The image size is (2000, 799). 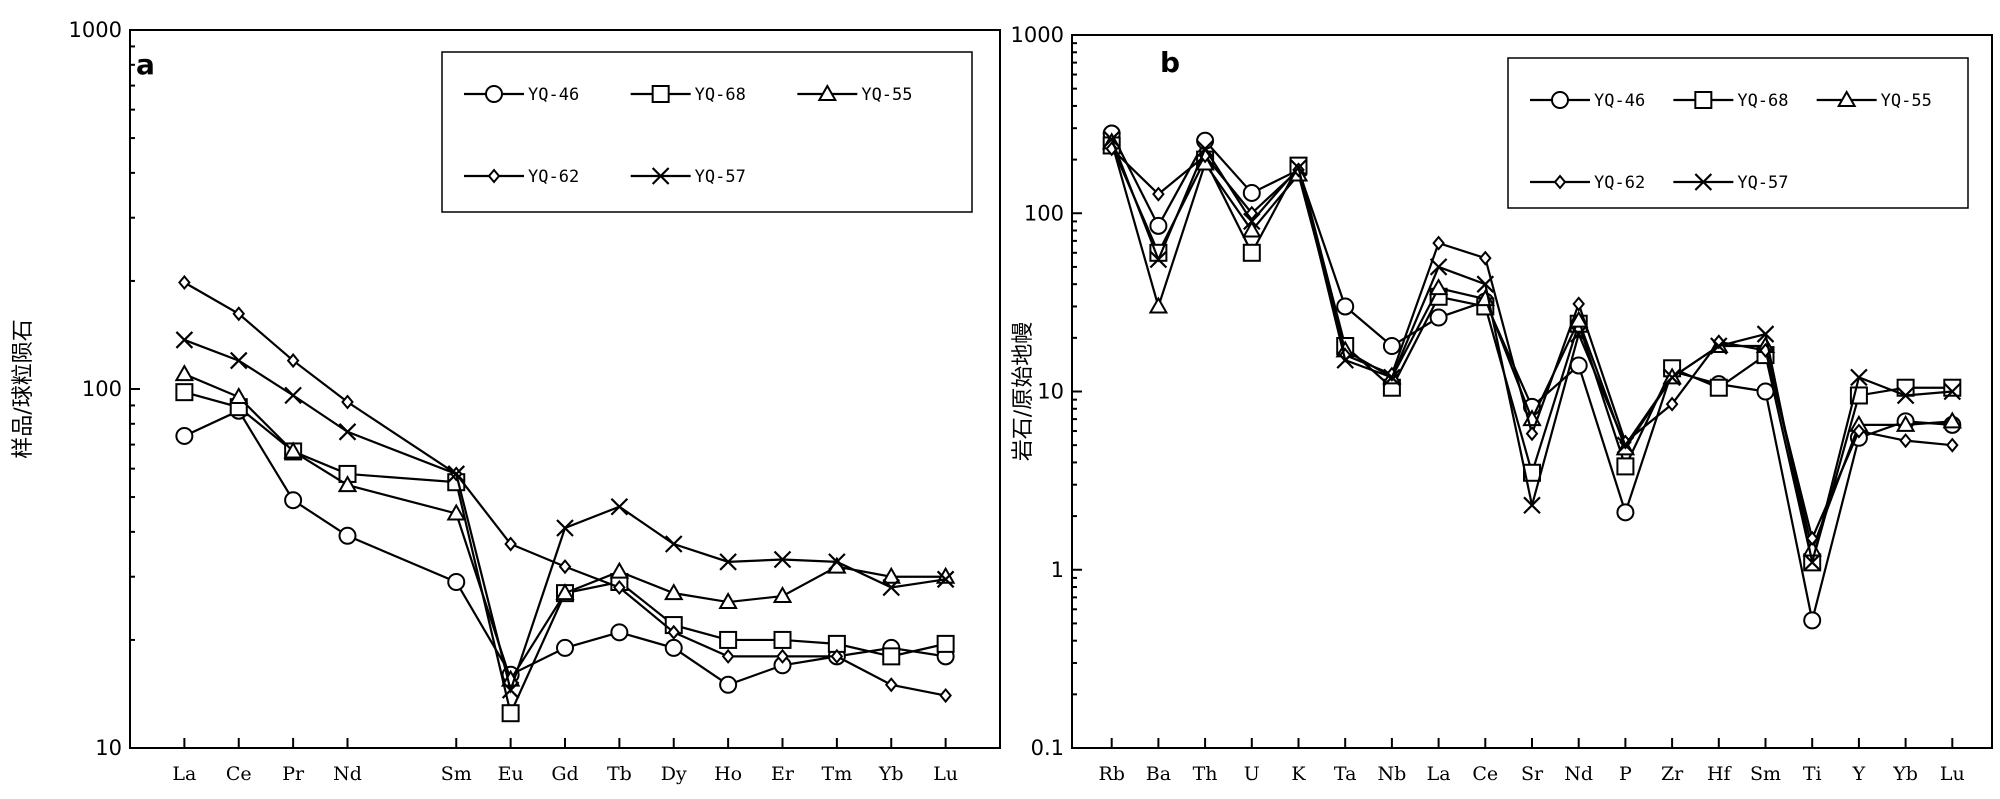 What do you see at coordinates (1158, 774) in the screenshot?
I see `x-tick-label: Ba` at bounding box center [1158, 774].